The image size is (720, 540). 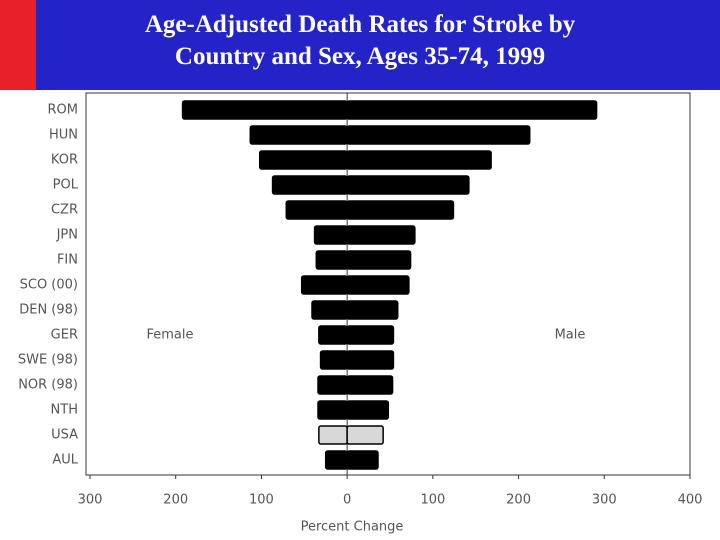 What do you see at coordinates (48, 385) in the screenshot?
I see `category-label: NOR (98)` at bounding box center [48, 385].